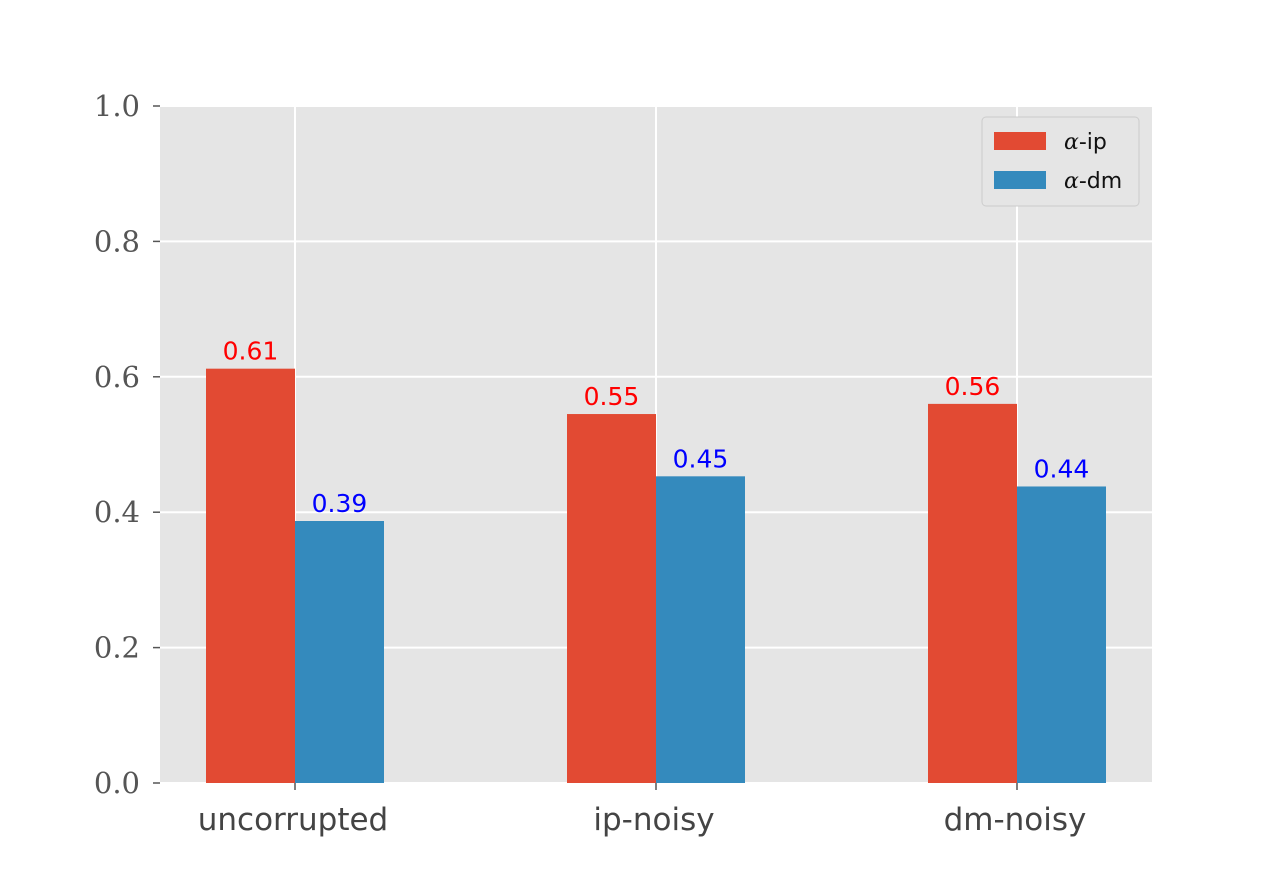  What do you see at coordinates (127, 444) in the screenshot?
I see `y-axis: 0.0 0.2 0.4 0.6 0.8 1.0` at bounding box center [127, 444].